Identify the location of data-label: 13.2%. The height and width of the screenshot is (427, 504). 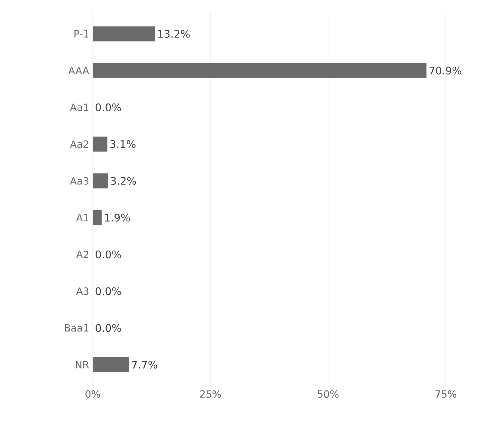
(174, 34).